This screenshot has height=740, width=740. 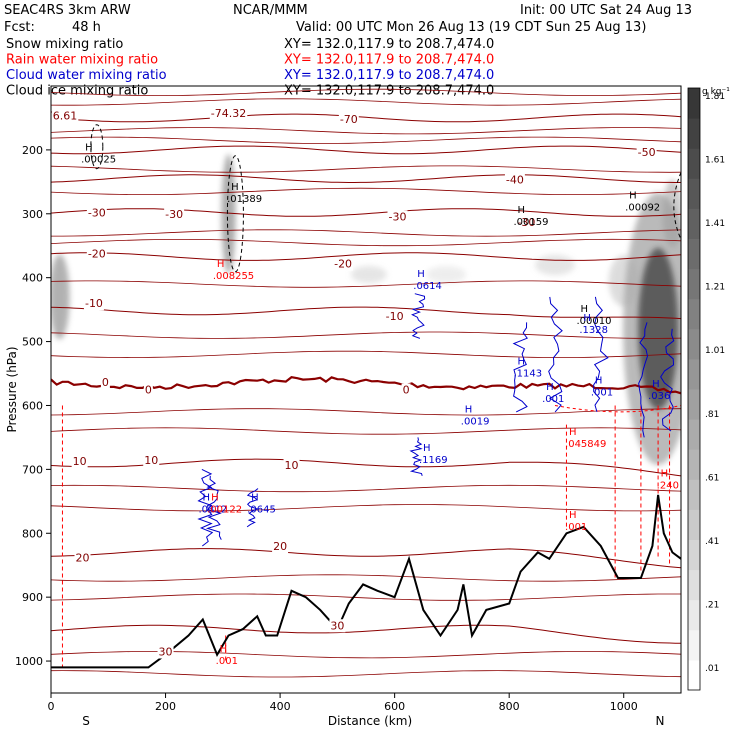 I want to click on max-label-13: .045849, so click(x=585, y=444).